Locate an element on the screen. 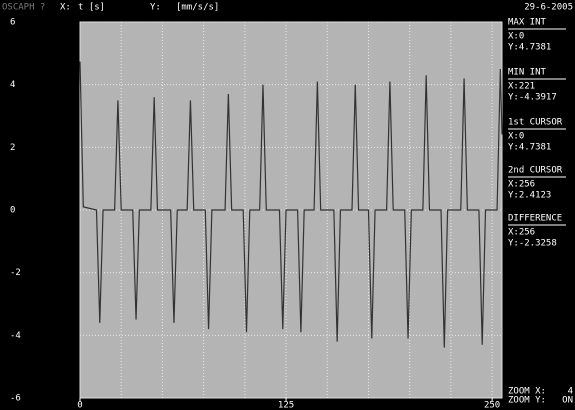 The image size is (575, 410). readout-title: 2nd CURSOR is located at coordinates (535, 171).